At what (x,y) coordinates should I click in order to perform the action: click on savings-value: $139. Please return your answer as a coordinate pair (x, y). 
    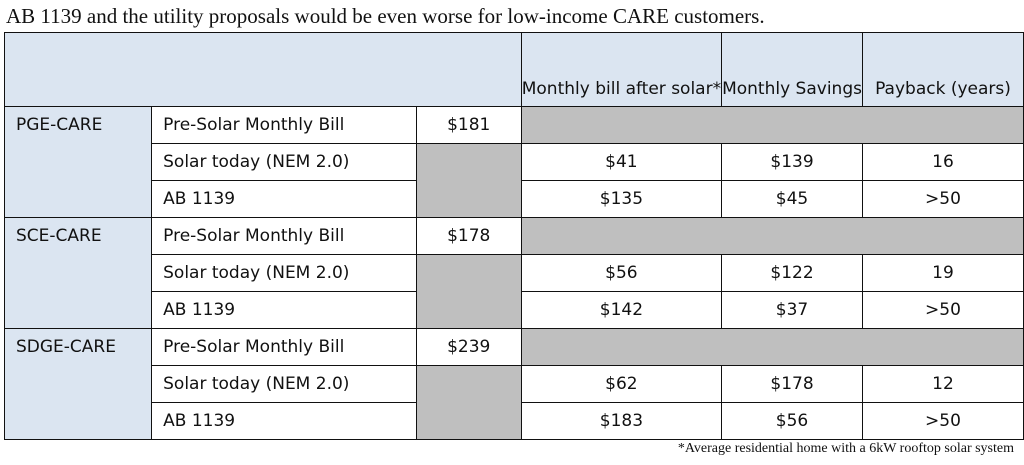
    Looking at the image, I should click on (792, 162).